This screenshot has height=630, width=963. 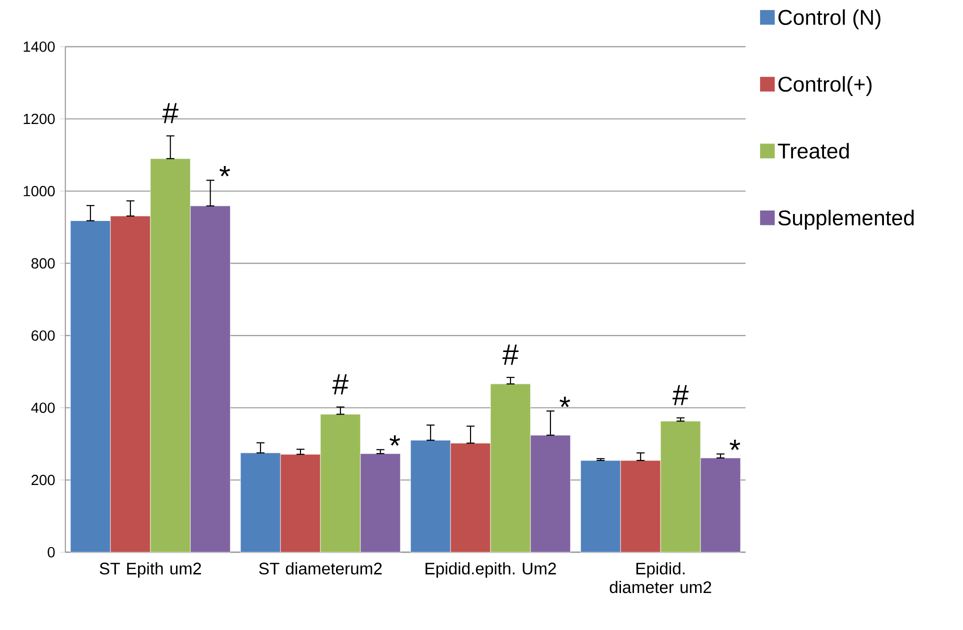 What do you see at coordinates (43, 335) in the screenshot?
I see `y-tick-label: 600` at bounding box center [43, 335].